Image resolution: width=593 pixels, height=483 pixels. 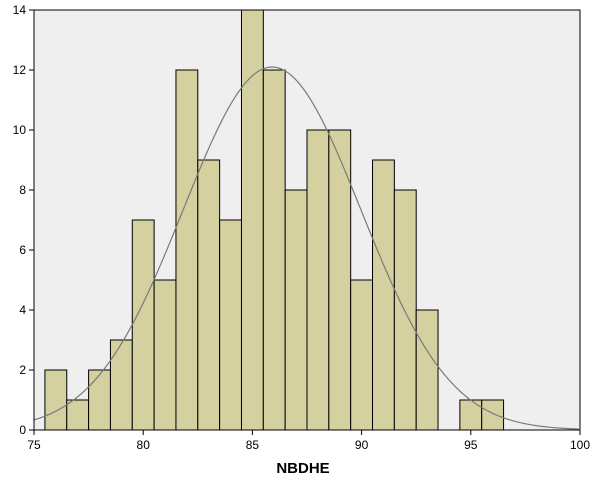 I want to click on y-tick-label-8: 8, so click(x=22, y=190).